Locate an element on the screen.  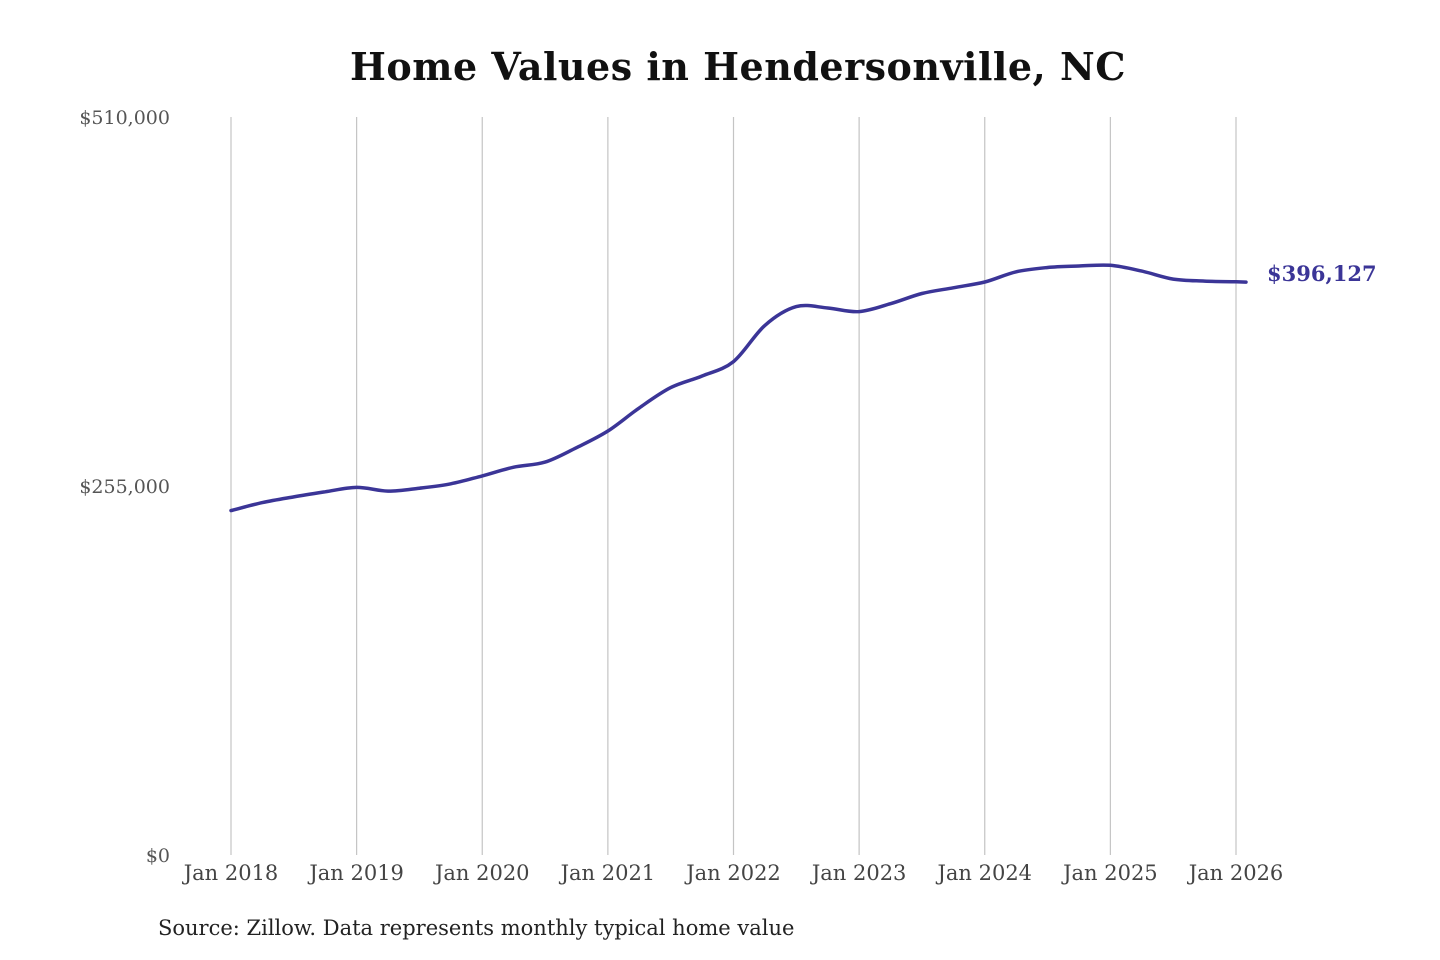
y-axis-ticks: $0 $255,000 $510,000 is located at coordinates (124, 487).